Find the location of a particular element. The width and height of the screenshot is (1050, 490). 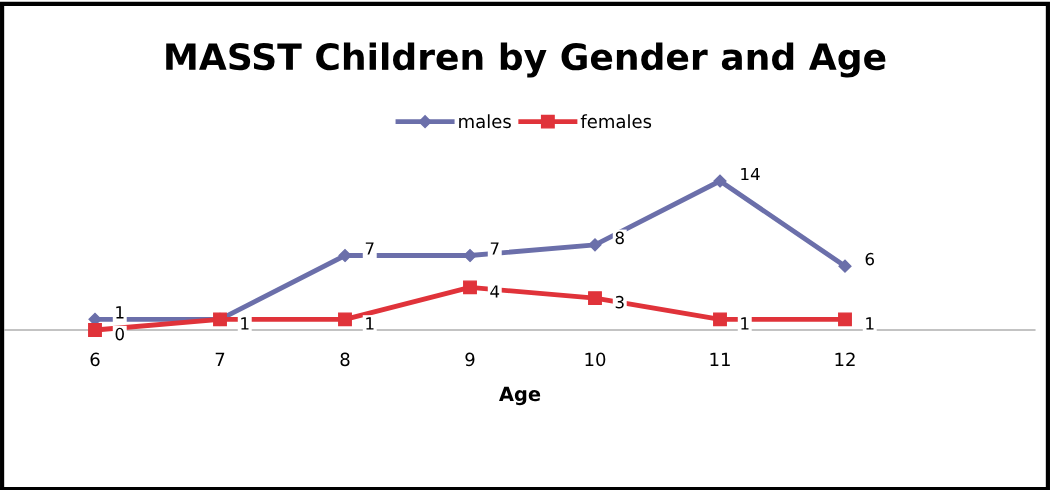

data-label: 0 is located at coordinates (119, 334).